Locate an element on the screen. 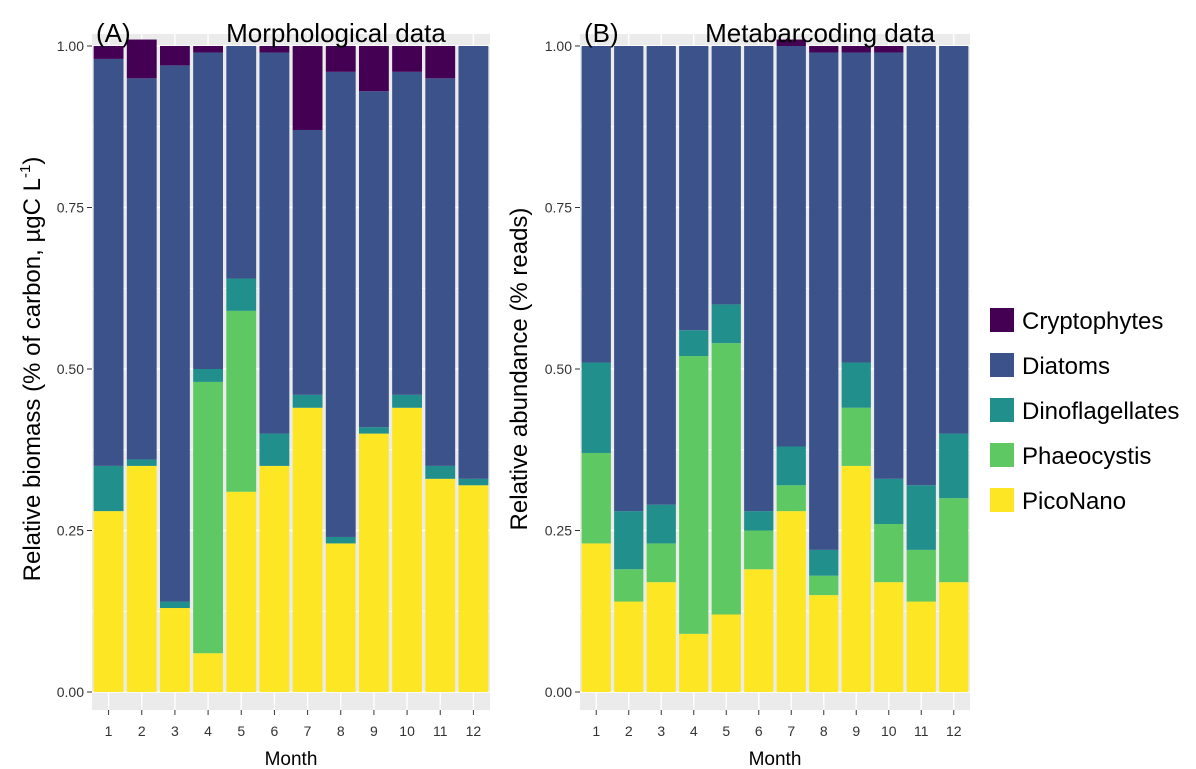 The width and height of the screenshot is (1196, 769). x-tick-label: 4 is located at coordinates (208, 731).